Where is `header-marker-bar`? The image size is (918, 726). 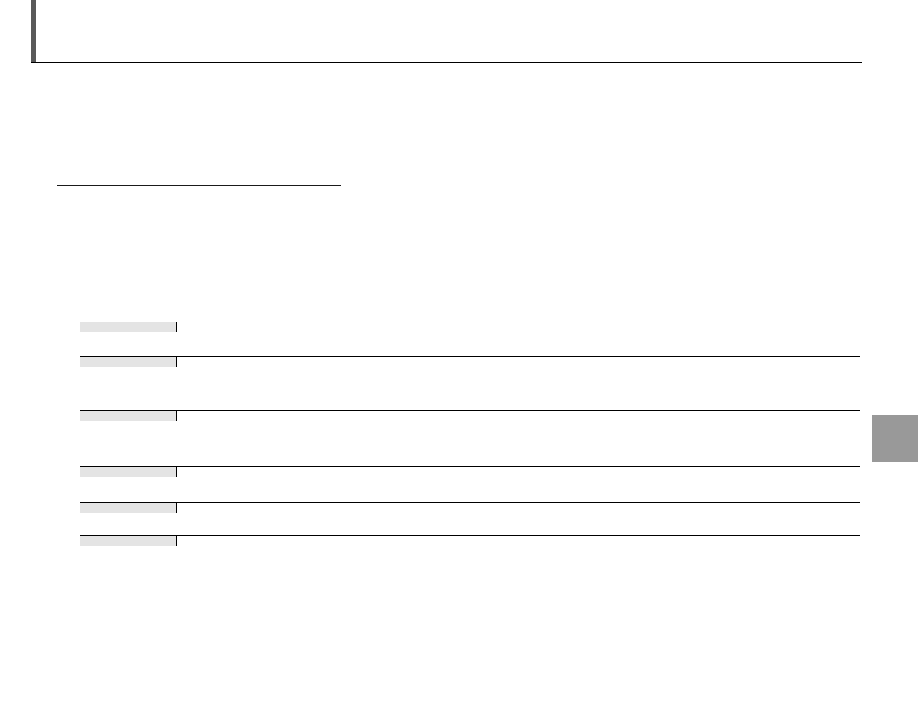 header-marker-bar is located at coordinates (33, 31).